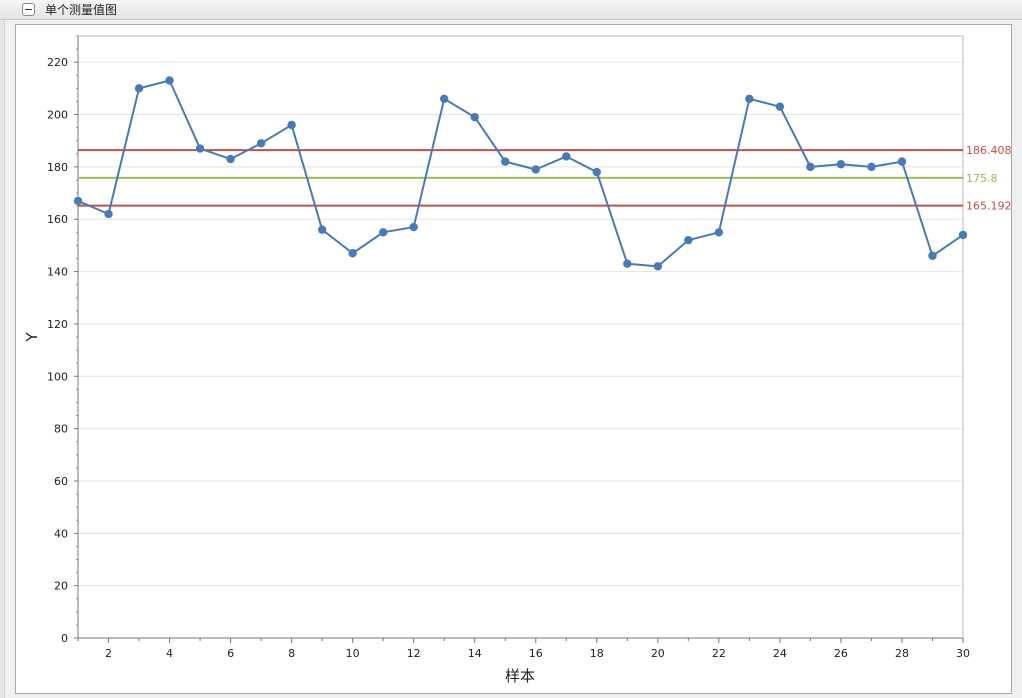 This screenshot has height=698, width=1022. I want to click on x-tick-label: 8, so click(291, 653).